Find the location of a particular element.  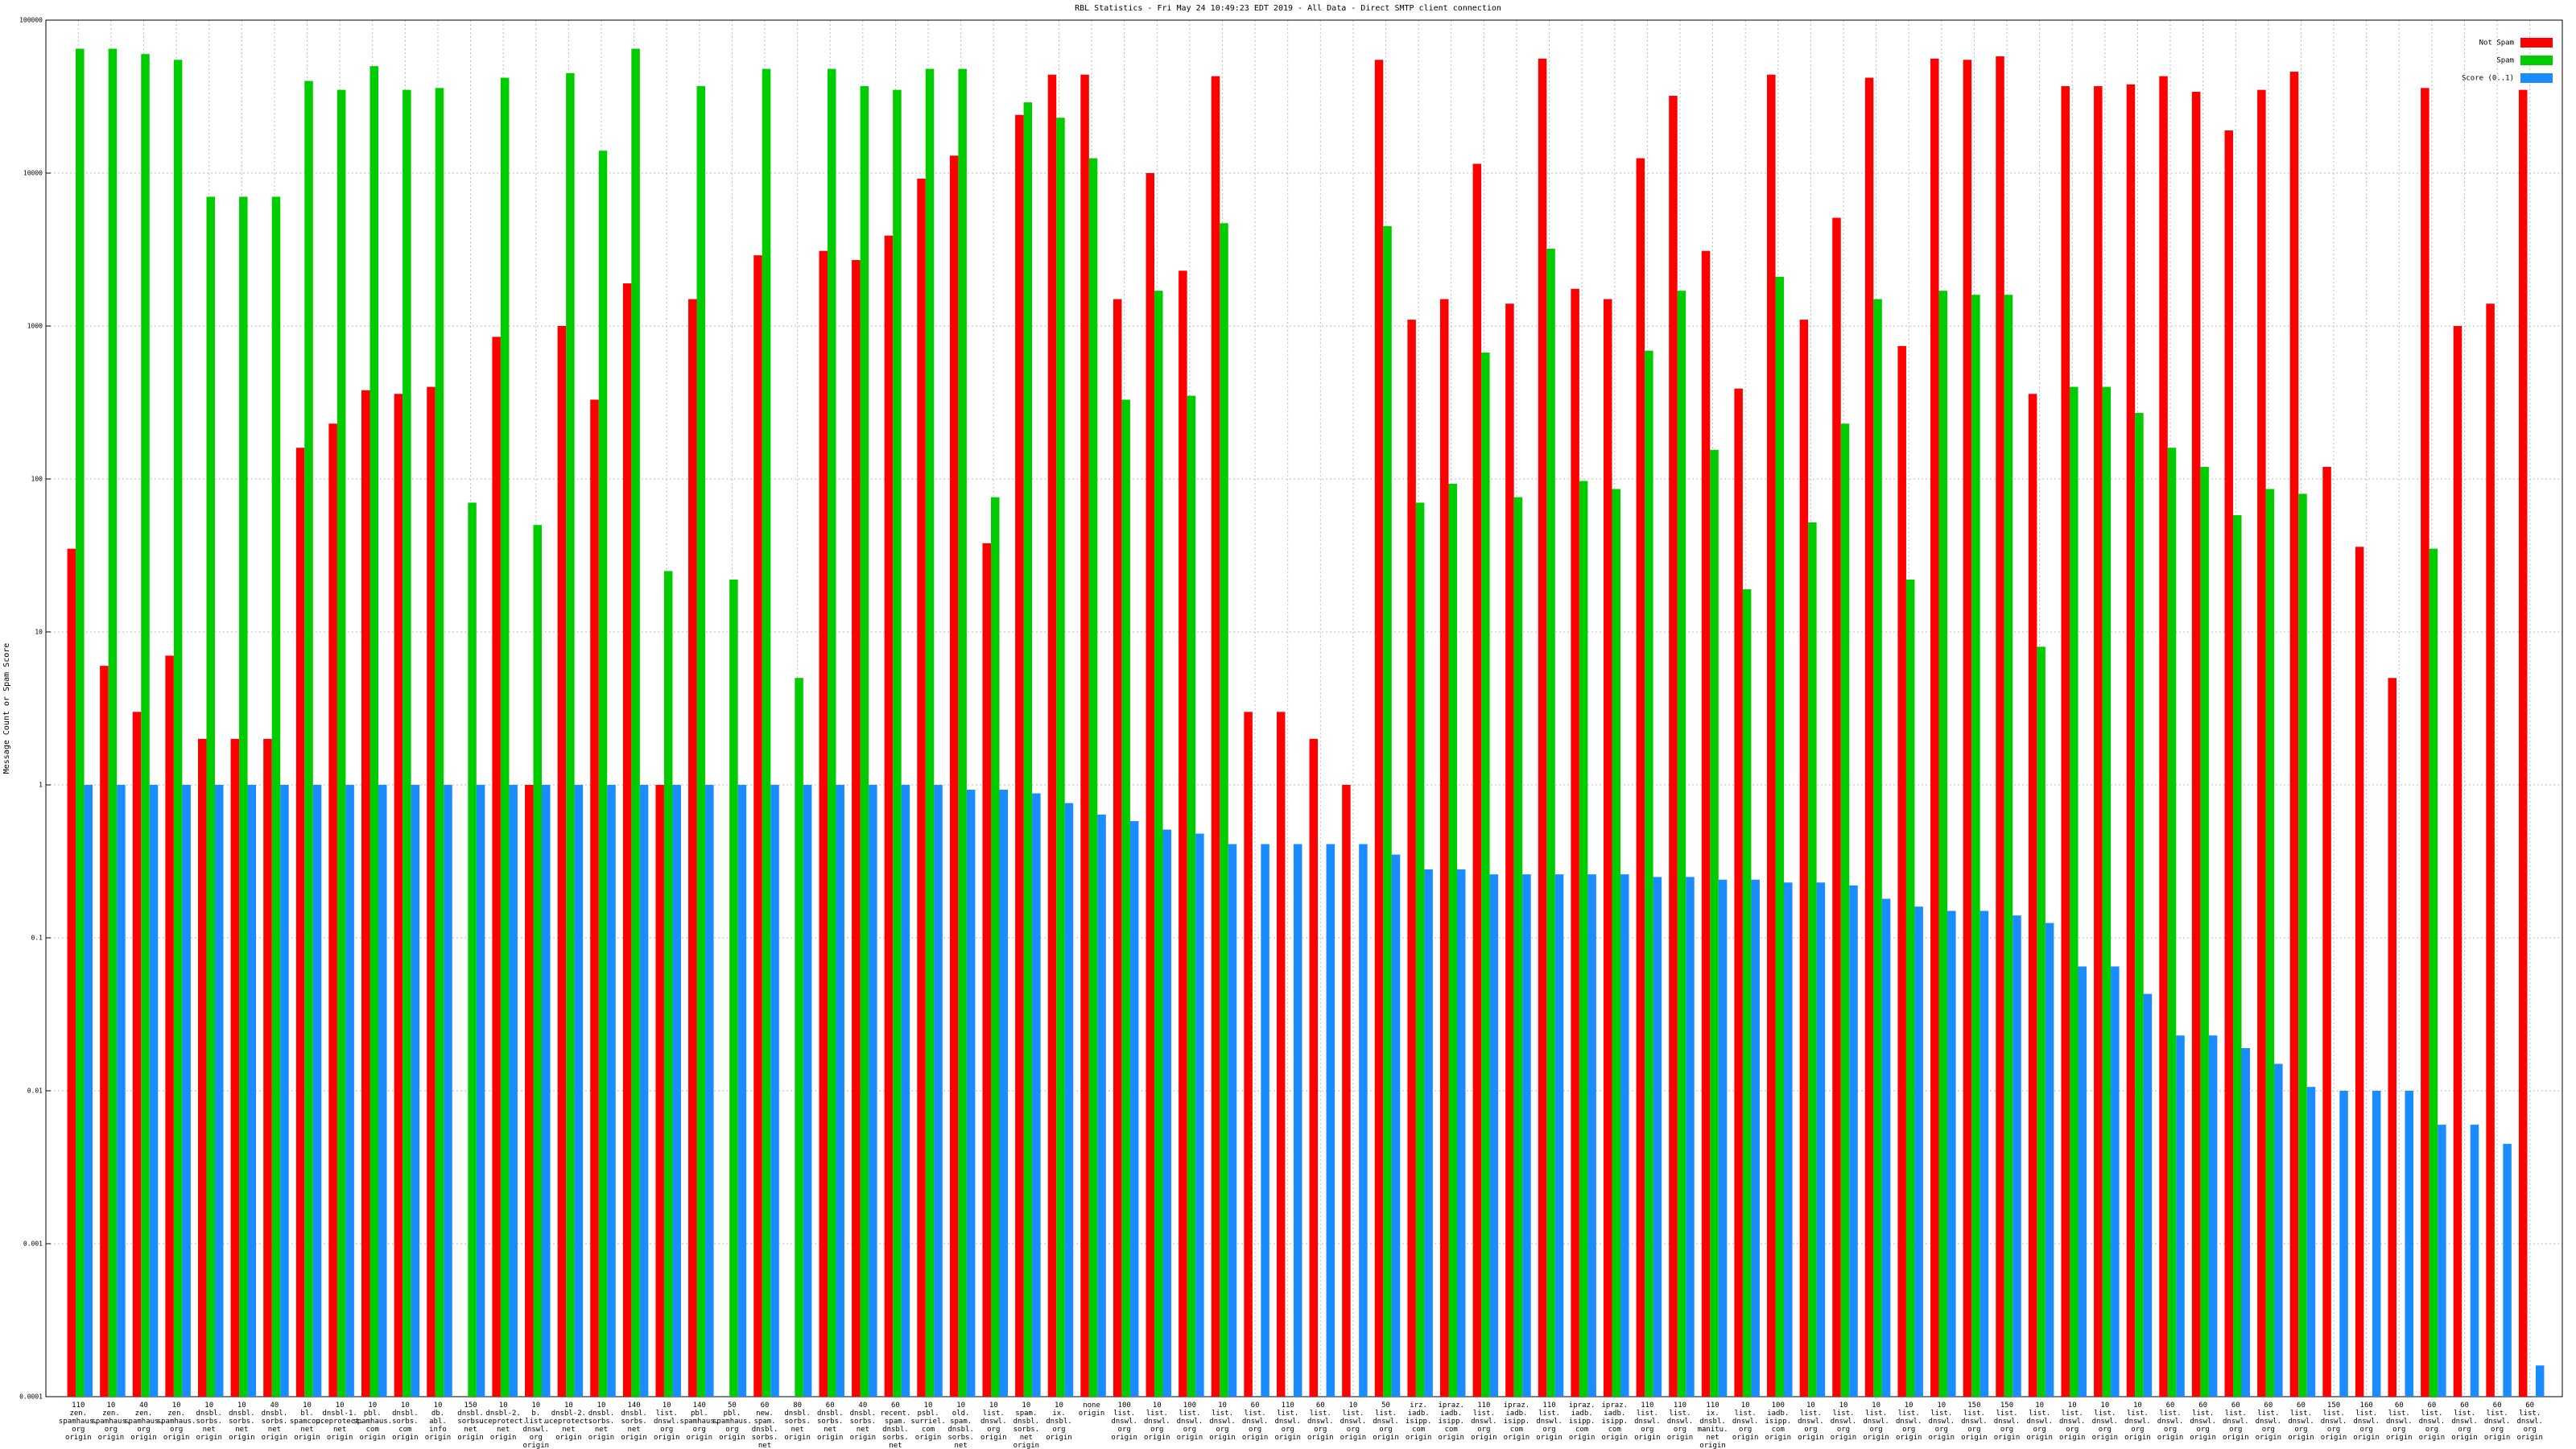

x-tick-label: 10 psbl. surriel. com origin is located at coordinates (927, 1422).